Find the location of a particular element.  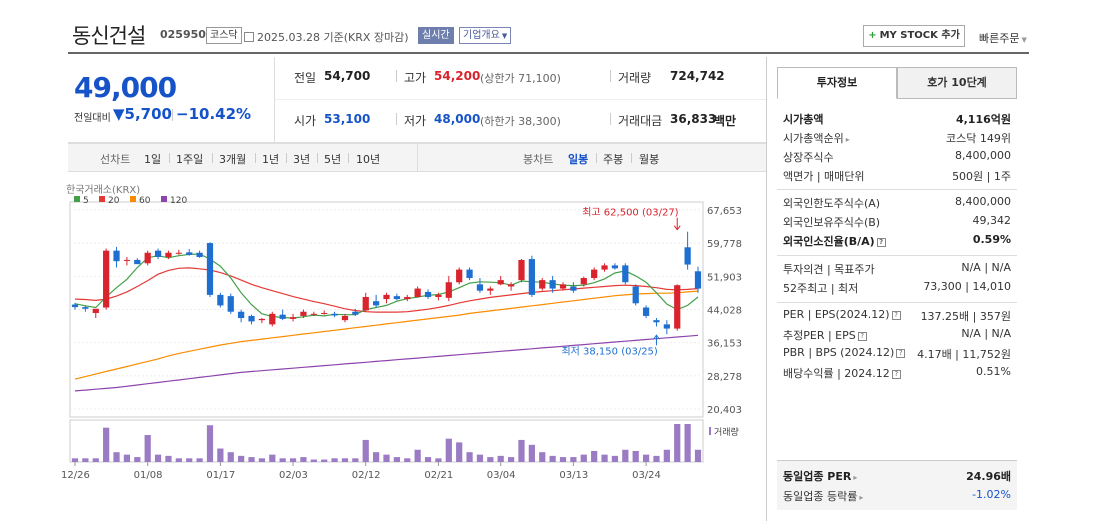

info-row: 투자의견 | 목표주가 N/A | N/A is located at coordinates (897, 268).